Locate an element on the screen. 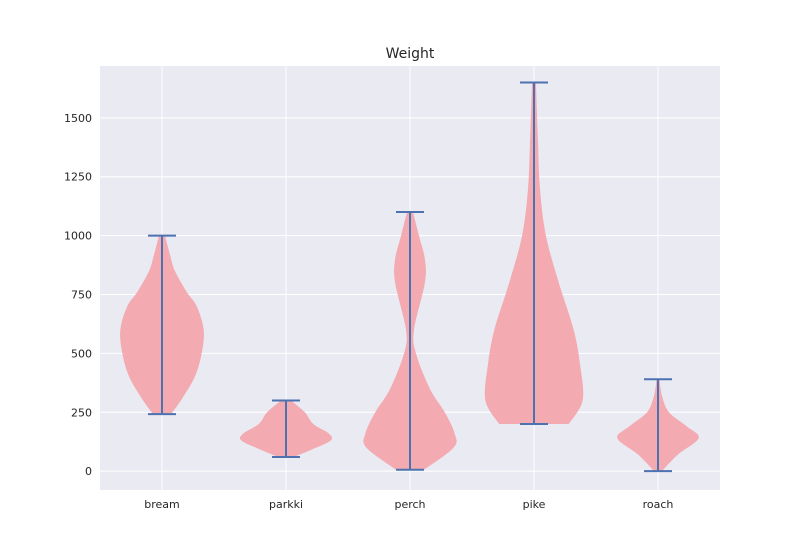  x-tick-label: perch is located at coordinates (409, 504).